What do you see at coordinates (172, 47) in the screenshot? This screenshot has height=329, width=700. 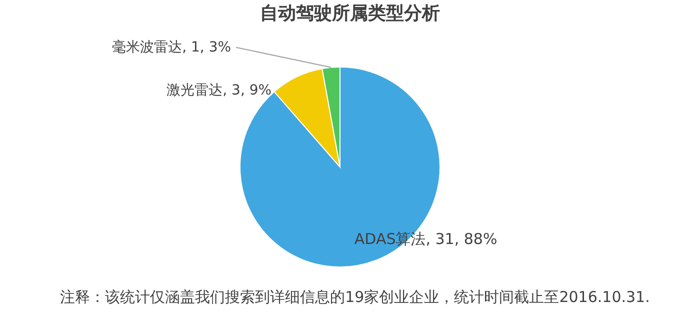 I see `slice-label: 毫米波雷达, 1, 3%` at bounding box center [172, 47].